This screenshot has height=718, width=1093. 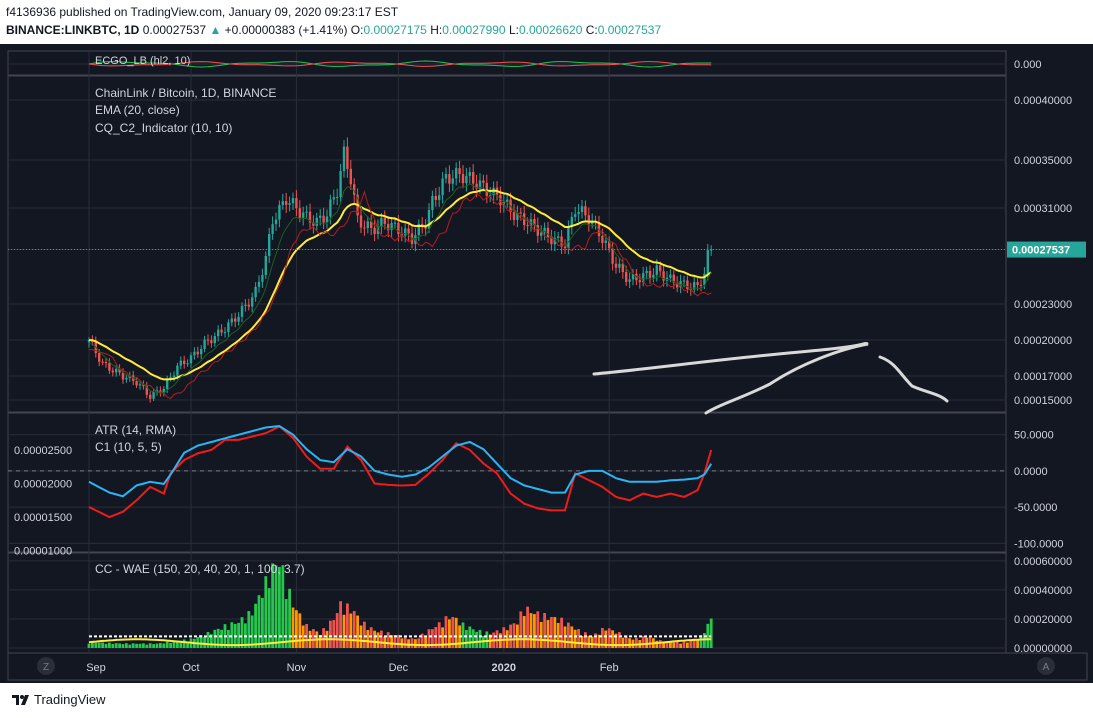 What do you see at coordinates (1043, 401) in the screenshot?
I see `main-axis-tick: 0.00015000` at bounding box center [1043, 401].